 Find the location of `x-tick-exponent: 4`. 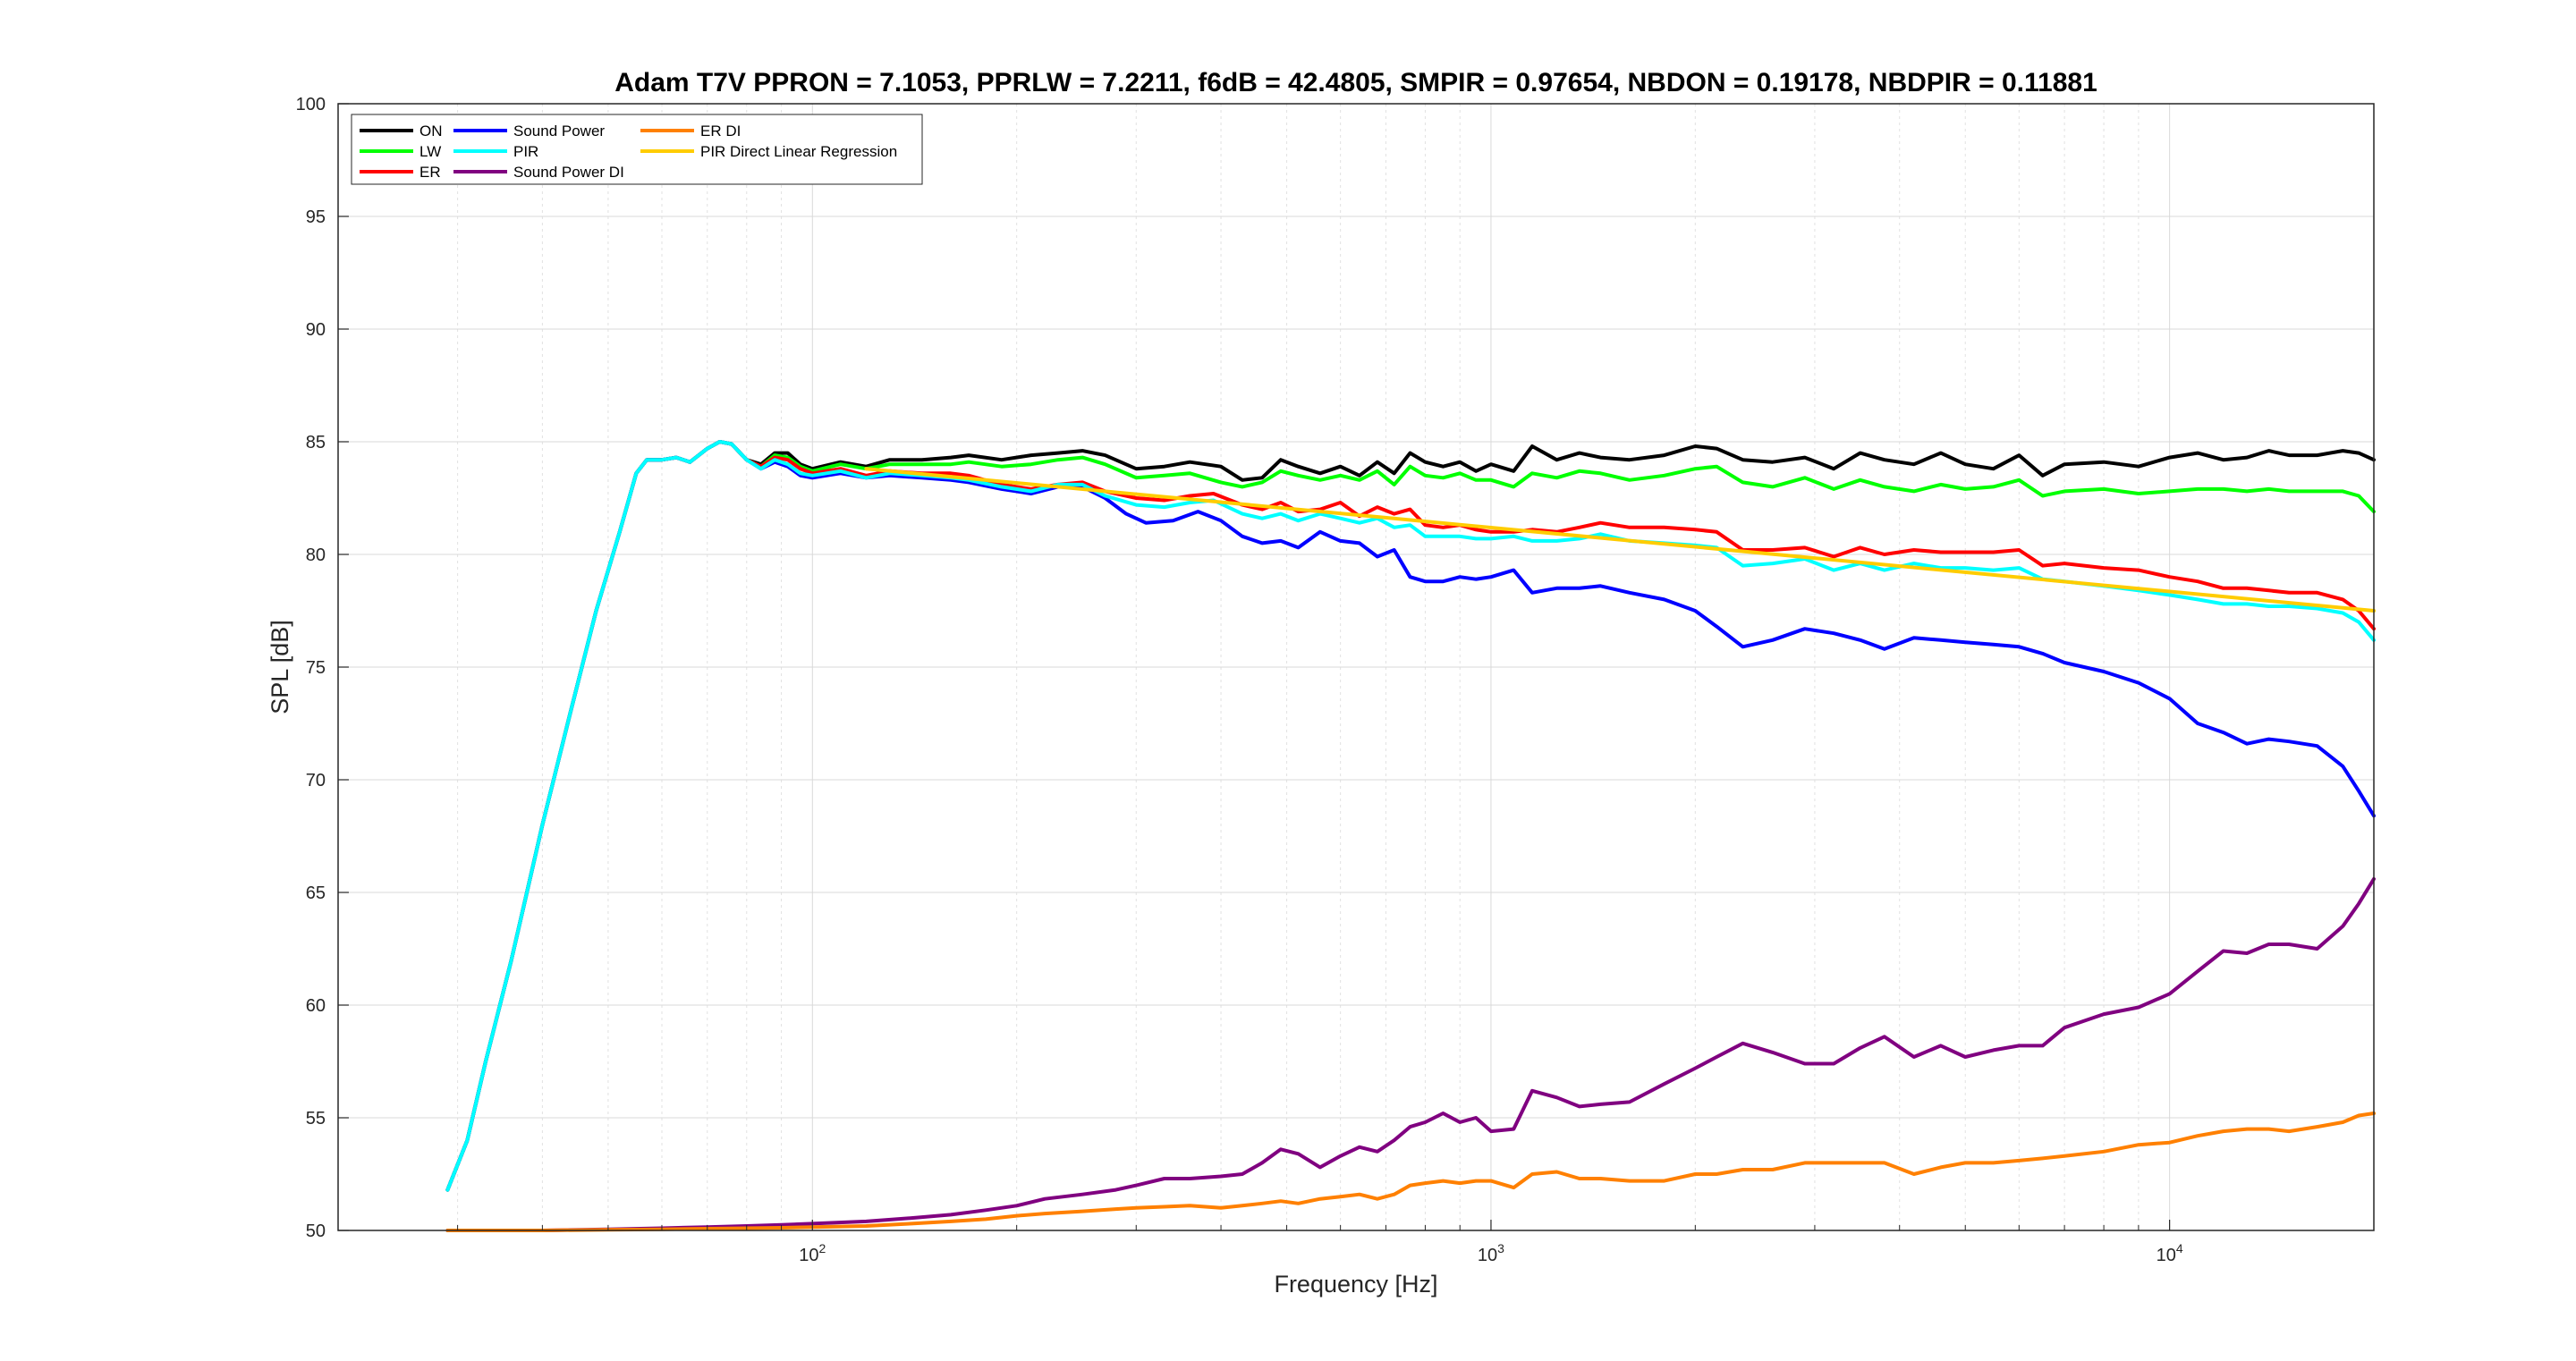

x-tick-exponent: 4 is located at coordinates (2179, 1248).